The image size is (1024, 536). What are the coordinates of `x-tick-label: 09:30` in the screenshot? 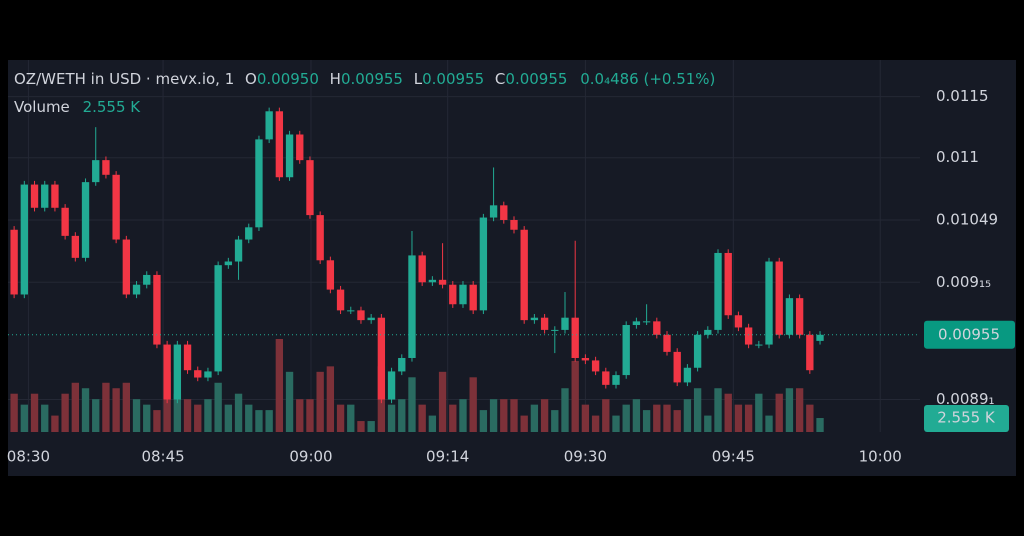 It's located at (585, 457).